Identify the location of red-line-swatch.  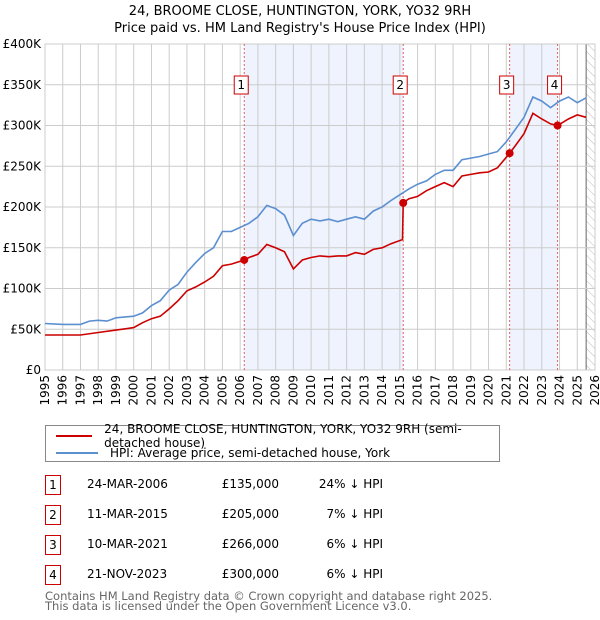
(74, 436).